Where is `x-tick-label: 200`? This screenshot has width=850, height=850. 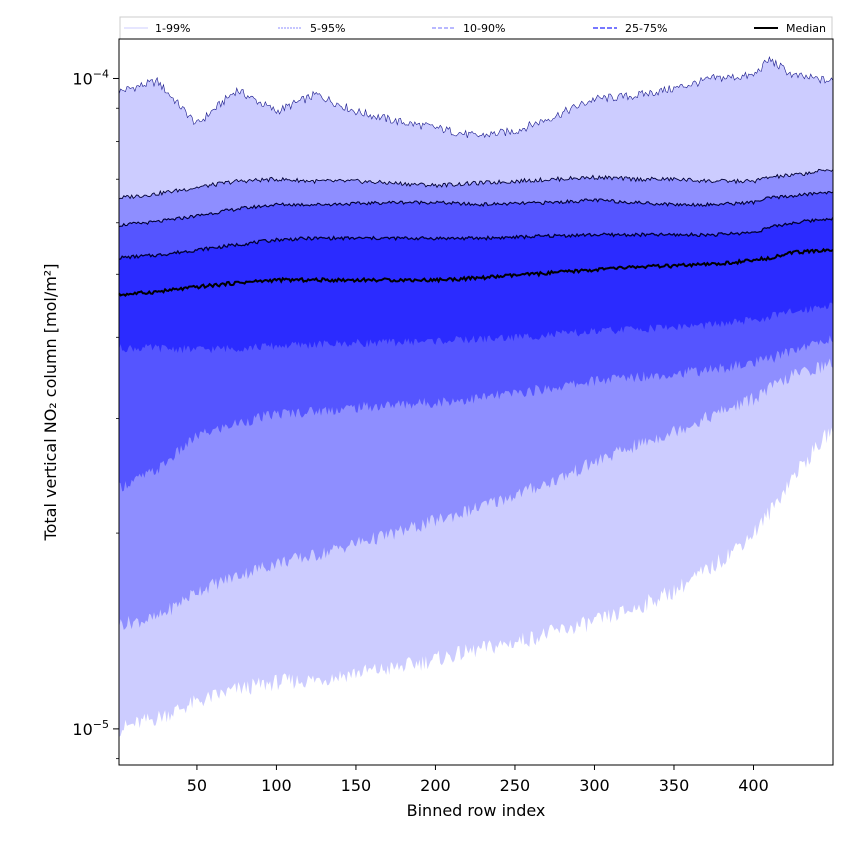
x-tick-label: 200 is located at coordinates (435, 785).